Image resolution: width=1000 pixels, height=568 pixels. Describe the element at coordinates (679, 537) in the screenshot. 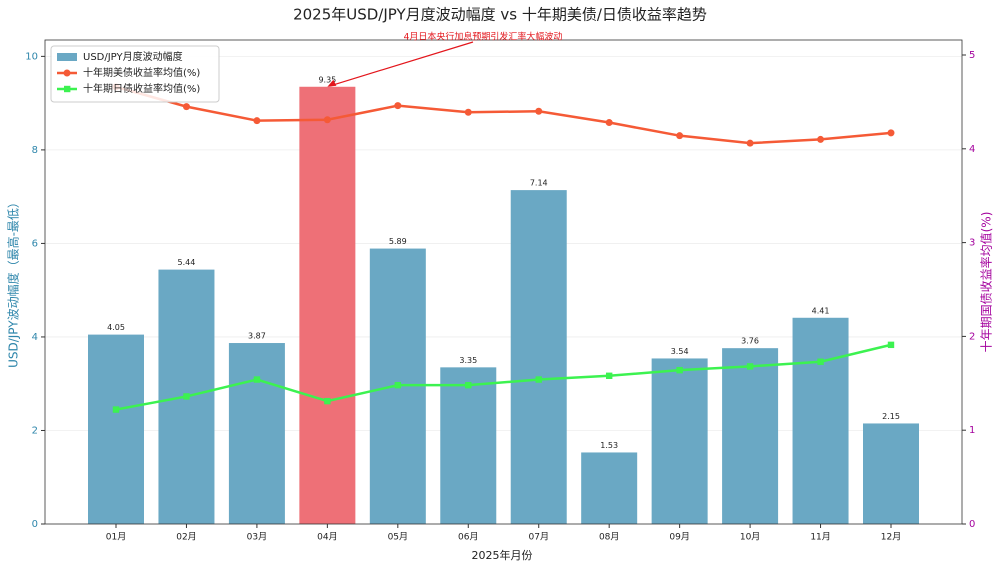

I see `x-tick-label: 09月` at that location.